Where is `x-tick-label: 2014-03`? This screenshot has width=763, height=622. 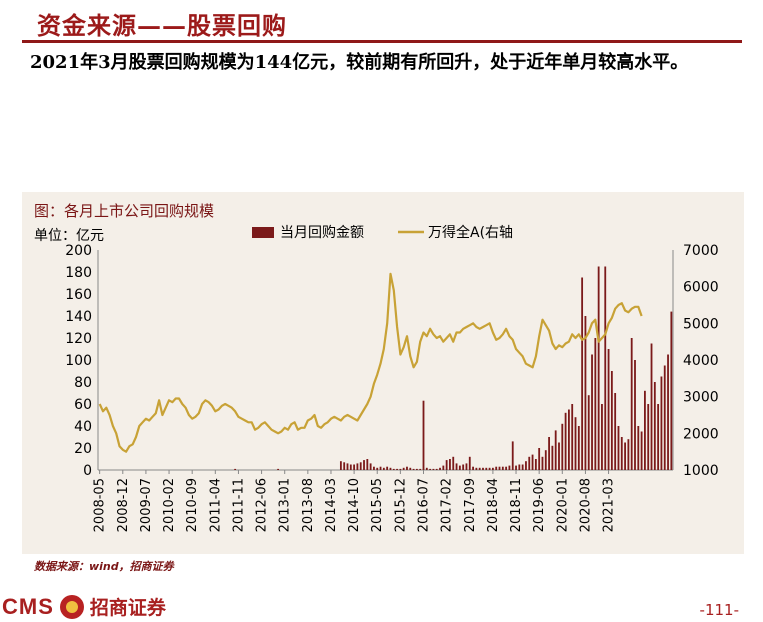 x-tick-label: 2014-03 is located at coordinates (331, 505).